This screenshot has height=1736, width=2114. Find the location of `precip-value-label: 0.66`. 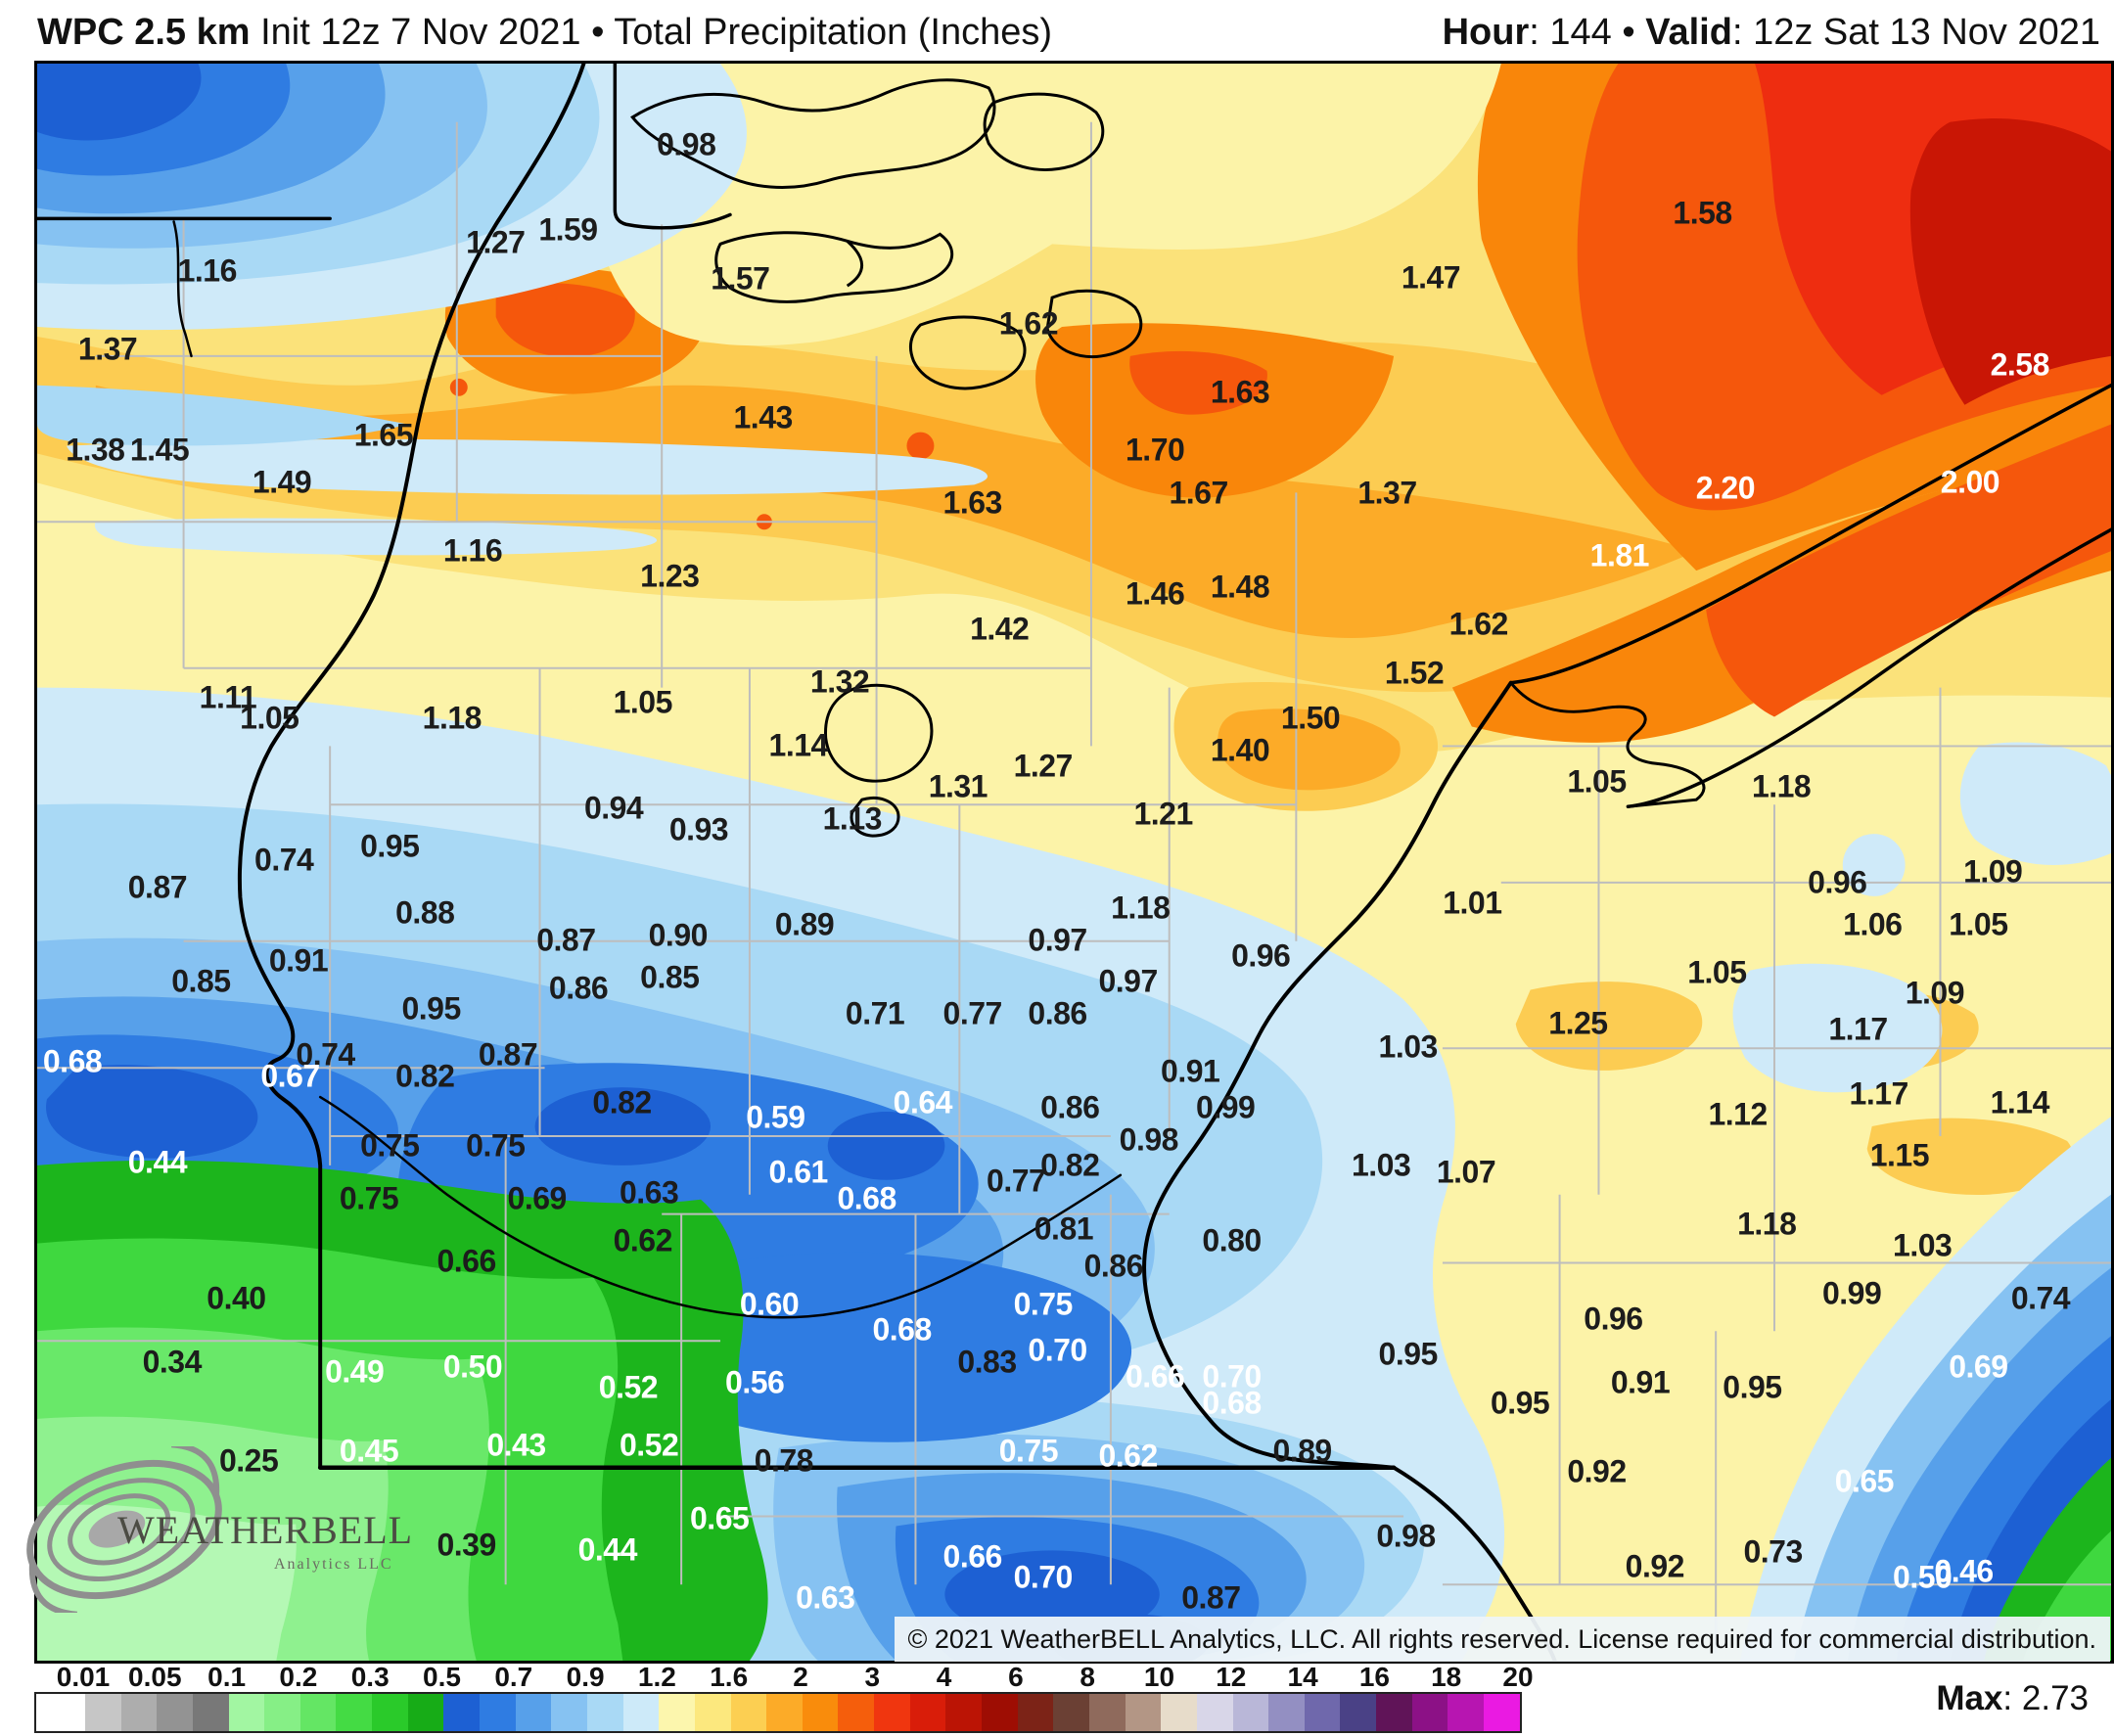

precip-value-label: 0.66 is located at coordinates (973, 1557).